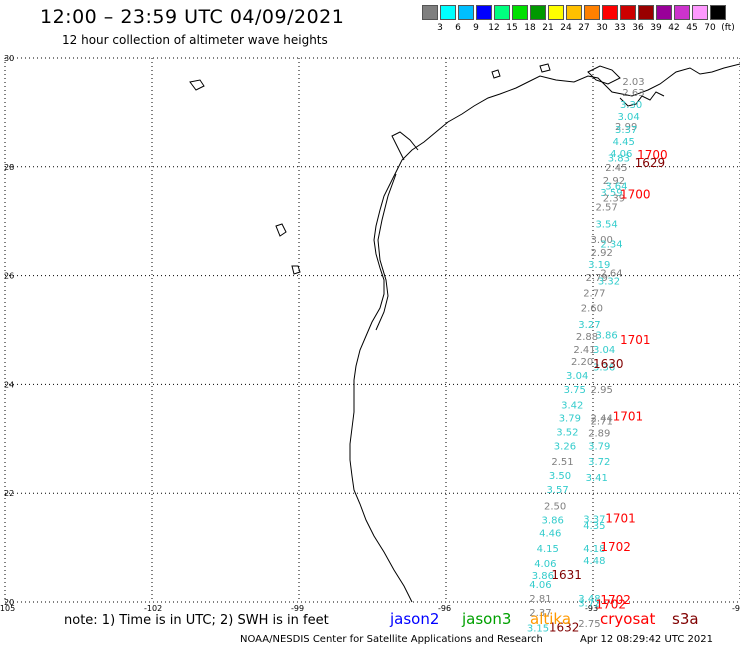 The height and width of the screenshot is (650, 740). What do you see at coordinates (599, 265) in the screenshot?
I see `wave-height-observation: 3.19` at bounding box center [599, 265].